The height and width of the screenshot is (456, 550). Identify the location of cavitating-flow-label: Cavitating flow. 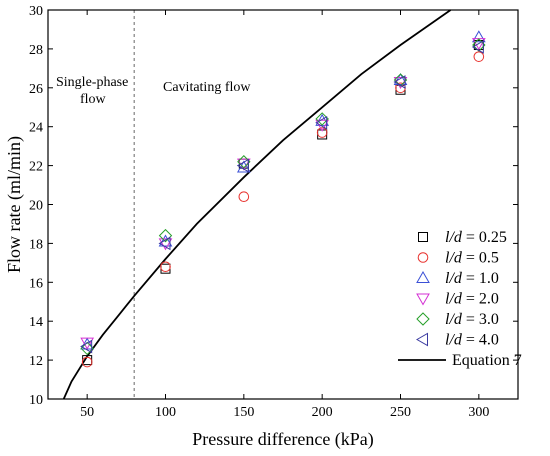
(207, 87).